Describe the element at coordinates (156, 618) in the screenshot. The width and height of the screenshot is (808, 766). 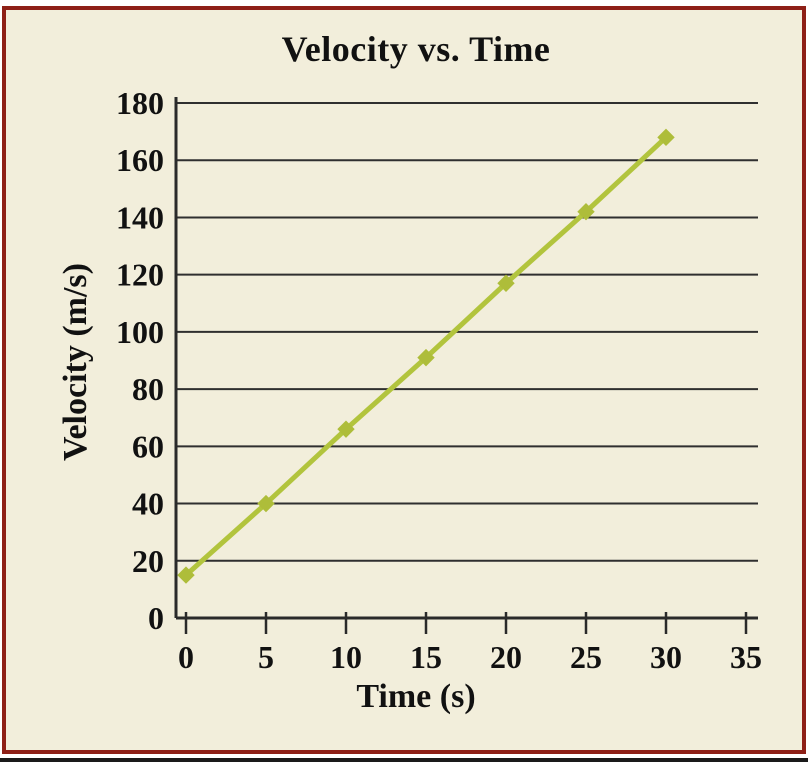
I see `y-tick-label: 0` at that location.